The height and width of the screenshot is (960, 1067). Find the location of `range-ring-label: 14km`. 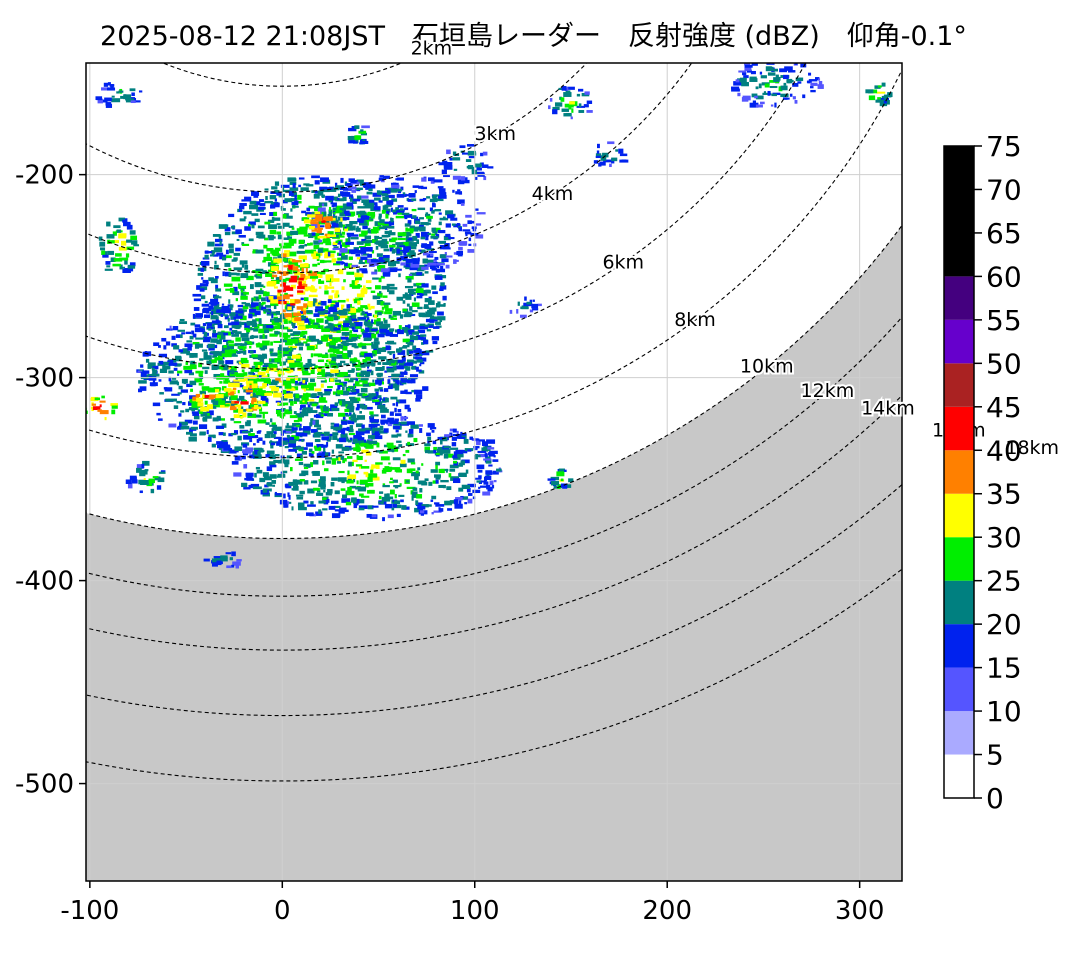

range-ring-label: 14km is located at coordinates (888, 409).